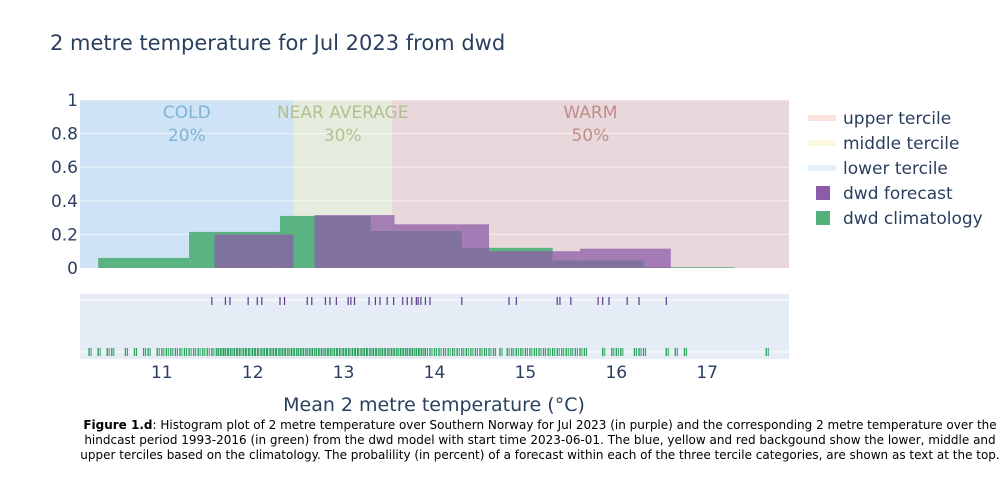  What do you see at coordinates (913, 219) in the screenshot?
I see `legend-label-4: dwd climatology` at bounding box center [913, 219].